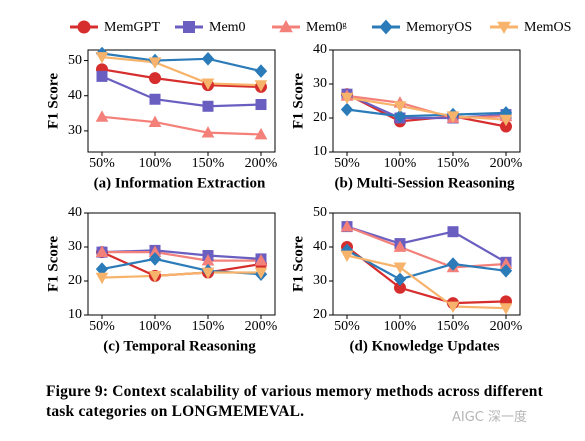 The image size is (585, 441). I want to click on legend-label: MemoryOS, so click(439, 27).